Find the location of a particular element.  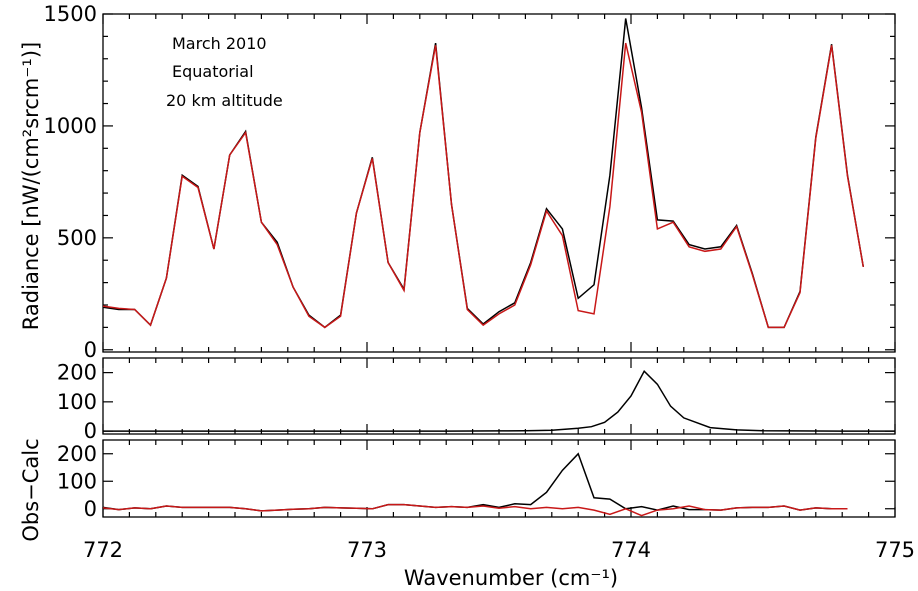

annotations: March 2010 Equatorial 20 km altitude is located at coordinates (224, 72).